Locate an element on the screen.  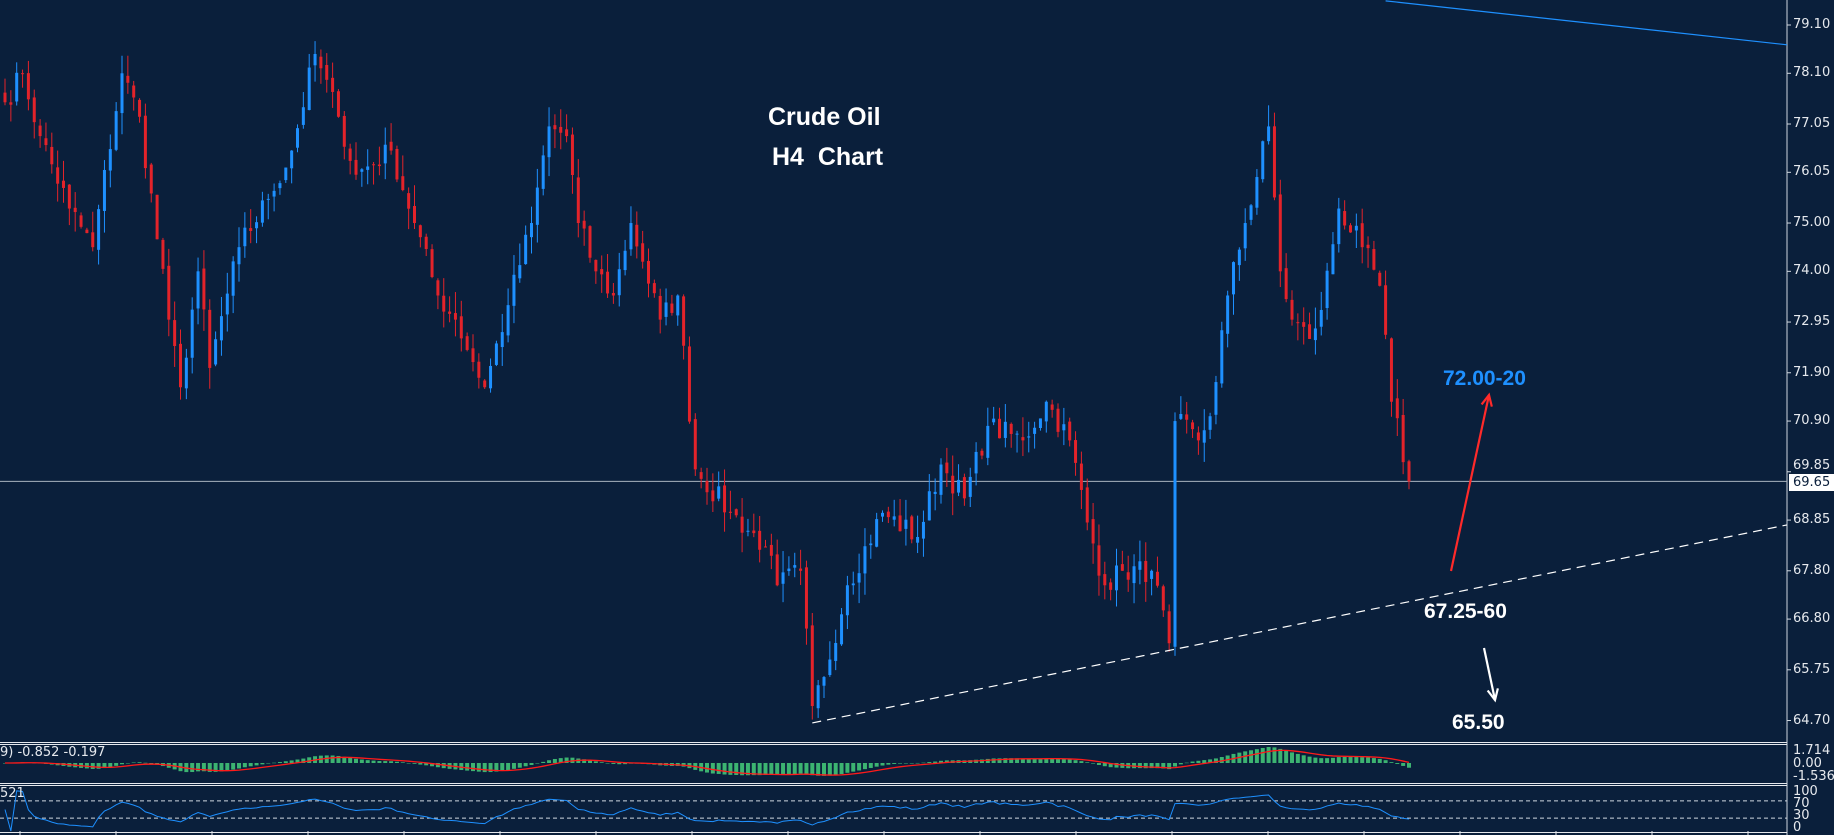
y-tick-label: 76.05 is located at coordinates (1812, 172).